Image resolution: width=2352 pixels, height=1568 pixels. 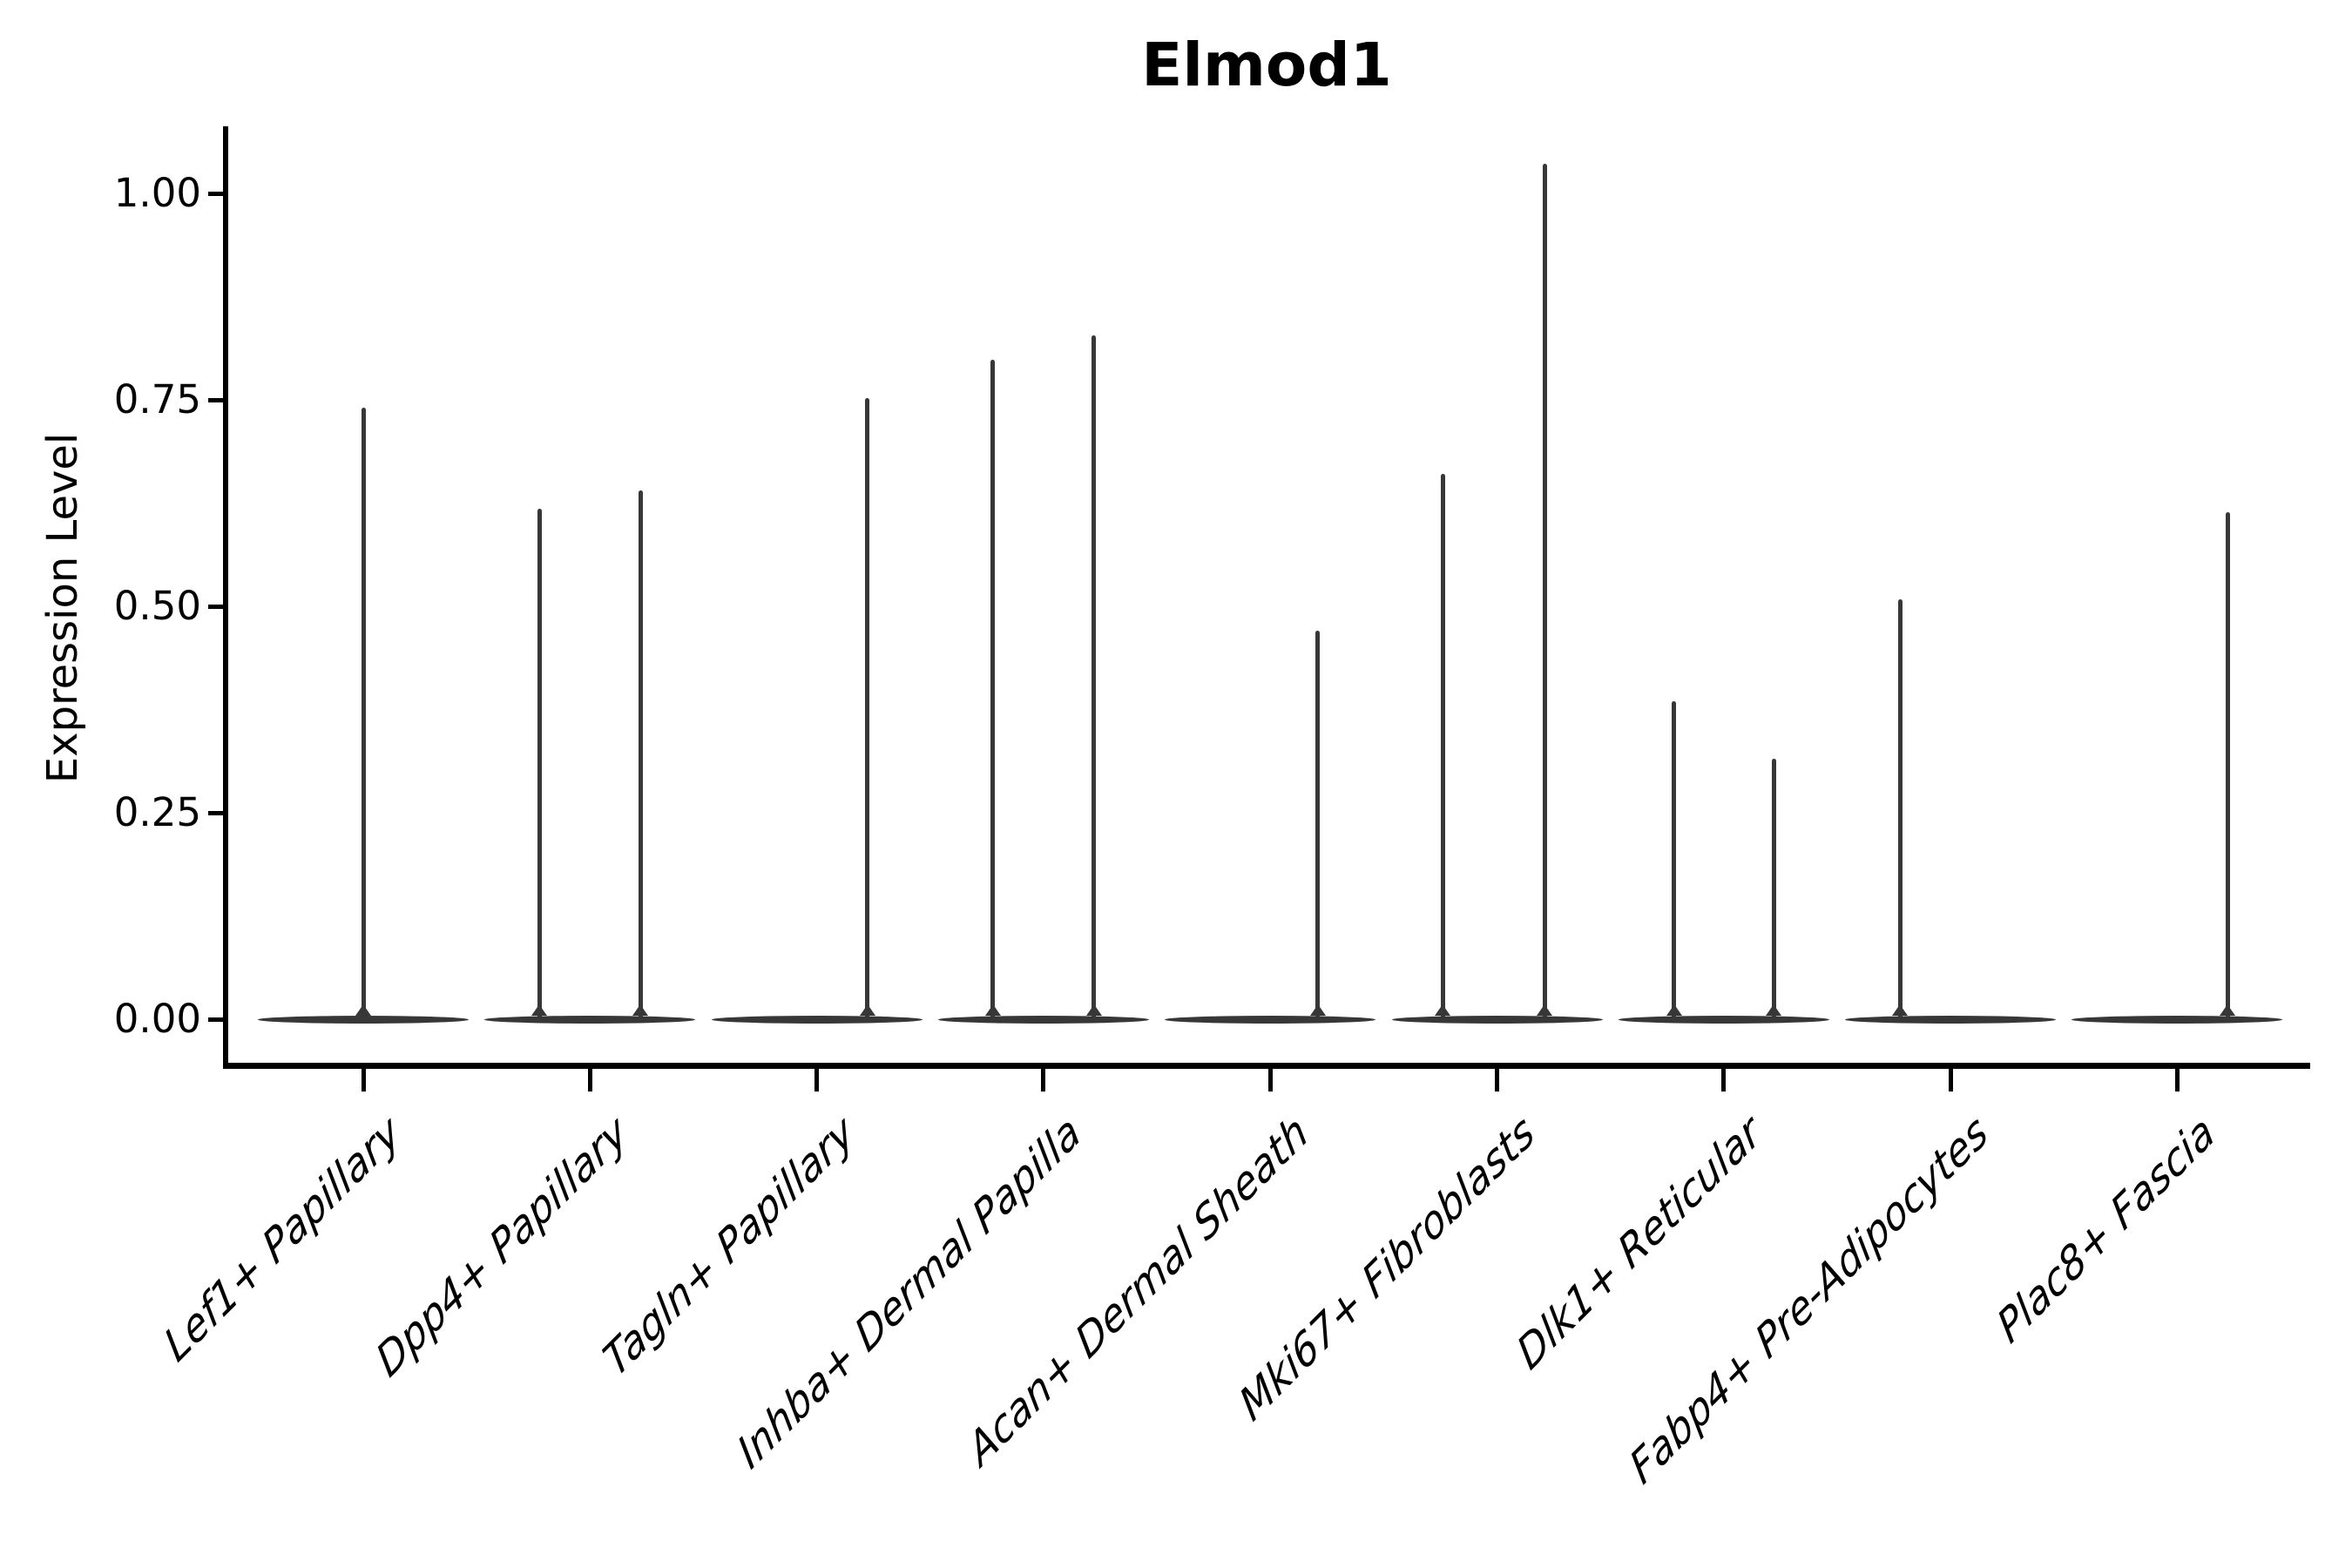 What do you see at coordinates (157, 399) in the screenshot?
I see `y-tick-label: 0.75` at bounding box center [157, 399].